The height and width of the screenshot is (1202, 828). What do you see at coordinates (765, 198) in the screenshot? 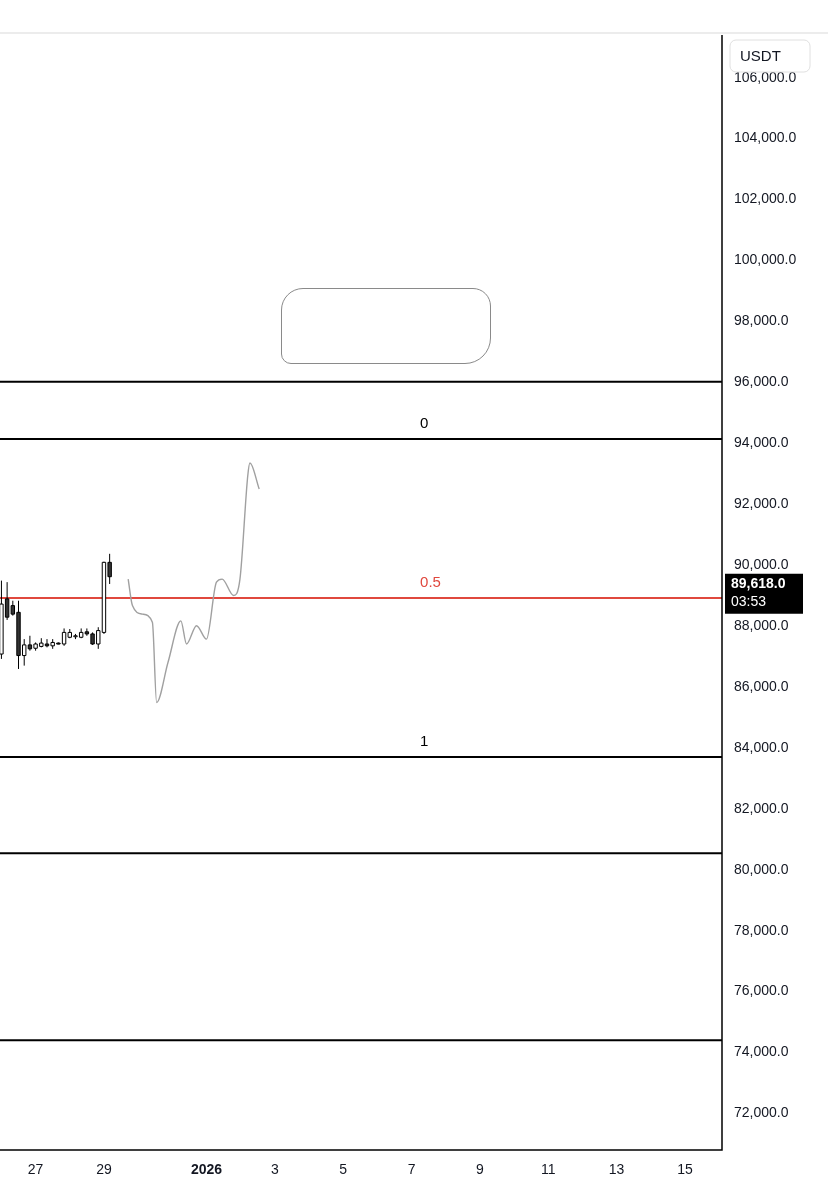
I see `y-tick-label: 102,000.0` at bounding box center [765, 198].